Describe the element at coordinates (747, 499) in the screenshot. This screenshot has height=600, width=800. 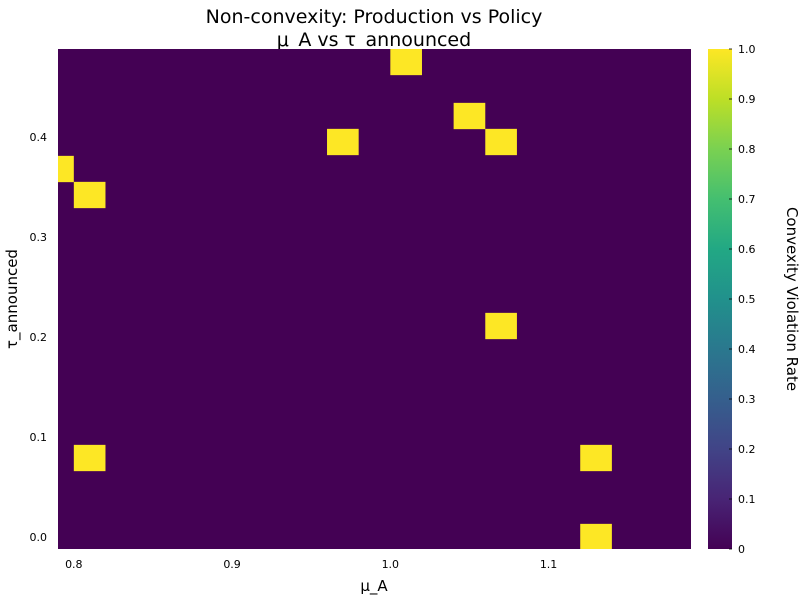
I see `colorbar-tick-label: 0.1` at that location.